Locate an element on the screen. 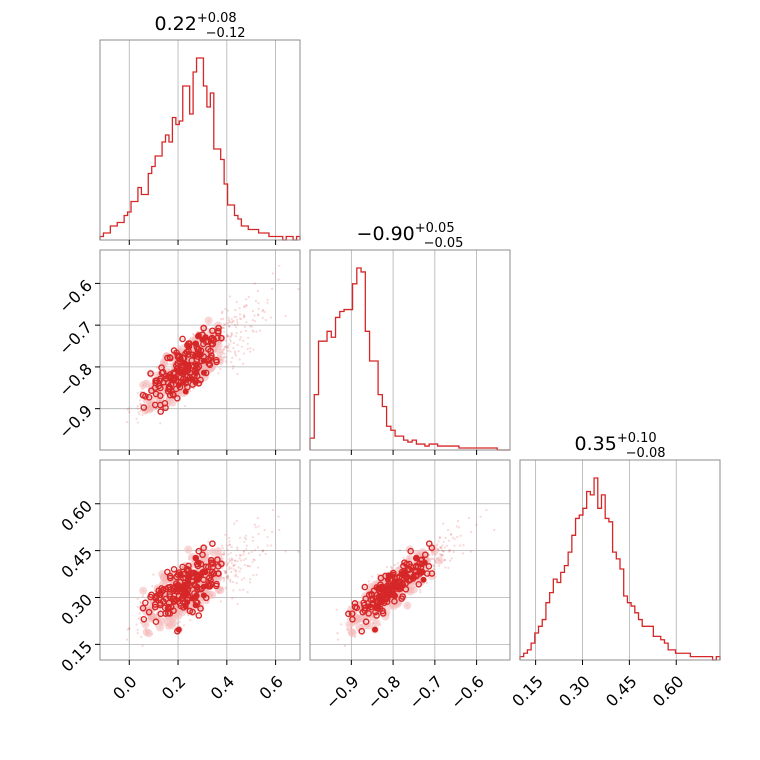 The height and width of the screenshot is (760, 760). scatter-0-2-xticklabel-1: 0.2 is located at coordinates (173, 687).